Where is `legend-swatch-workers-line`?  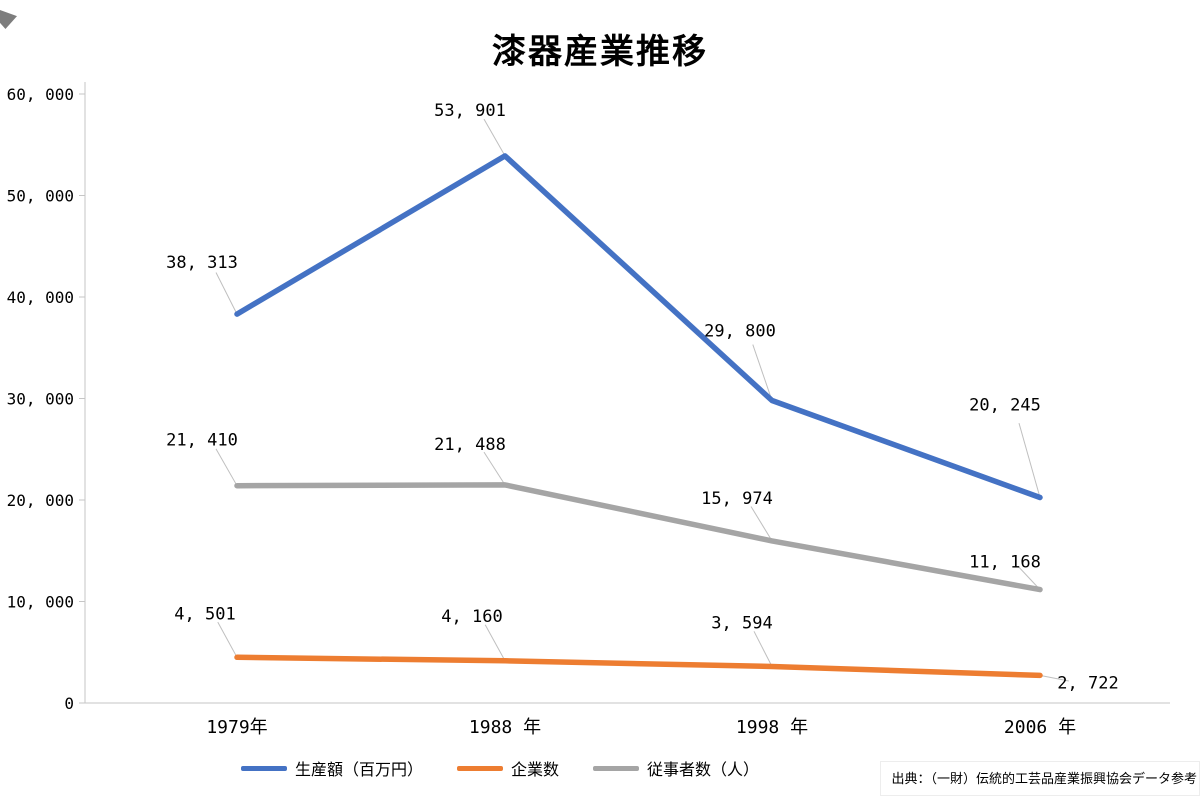
legend-swatch-workers-line is located at coordinates (616, 768).